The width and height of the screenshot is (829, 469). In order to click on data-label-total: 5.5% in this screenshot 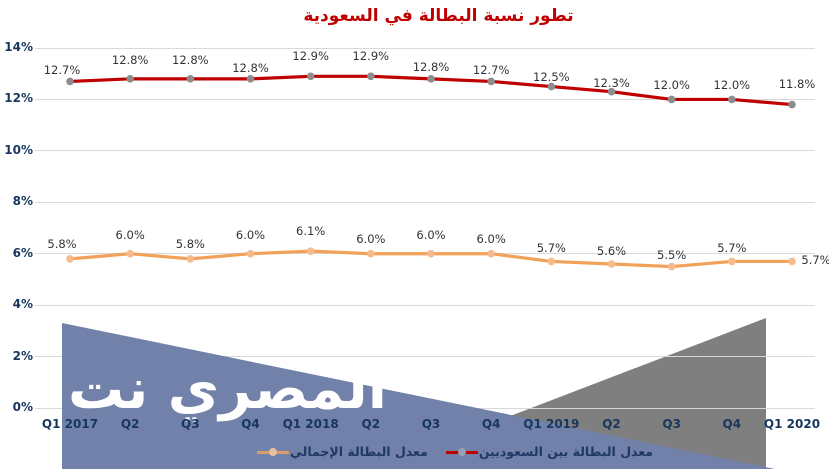, I will do `click(672, 254)`.